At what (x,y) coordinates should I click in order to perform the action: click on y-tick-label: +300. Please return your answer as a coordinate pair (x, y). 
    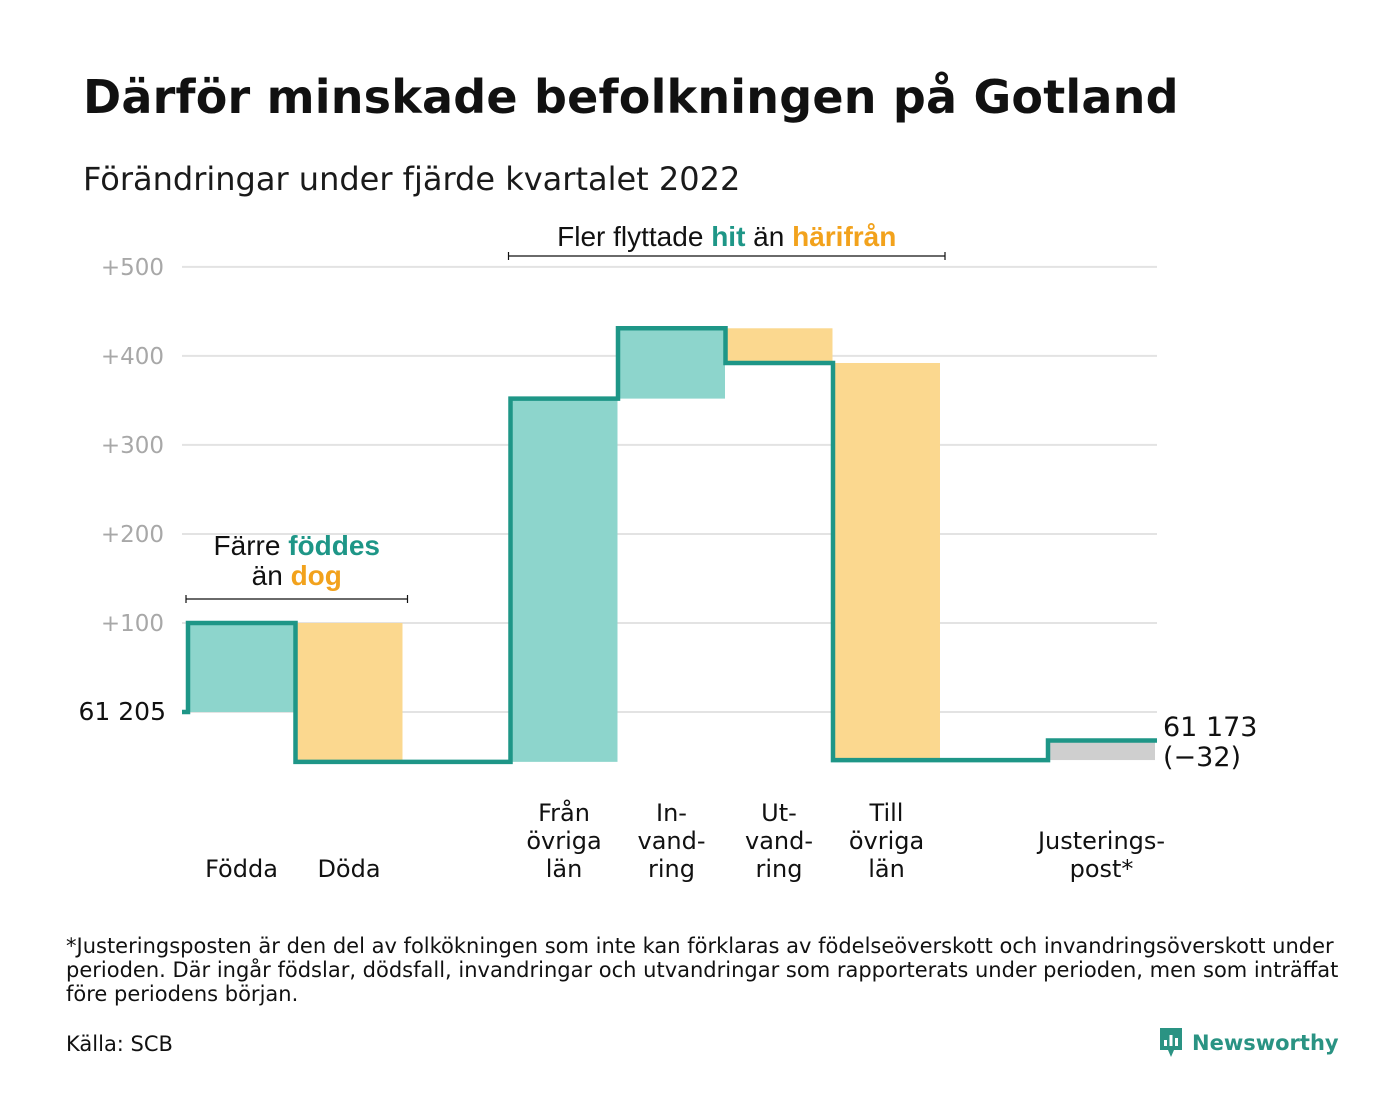
    Looking at the image, I should click on (132, 446).